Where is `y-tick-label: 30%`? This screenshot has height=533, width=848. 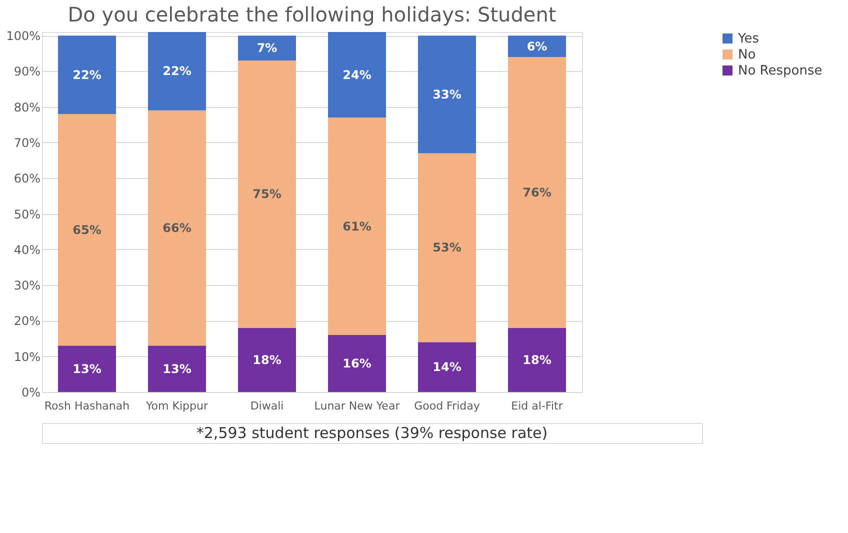 y-tick-label: 30% is located at coordinates (27, 285).